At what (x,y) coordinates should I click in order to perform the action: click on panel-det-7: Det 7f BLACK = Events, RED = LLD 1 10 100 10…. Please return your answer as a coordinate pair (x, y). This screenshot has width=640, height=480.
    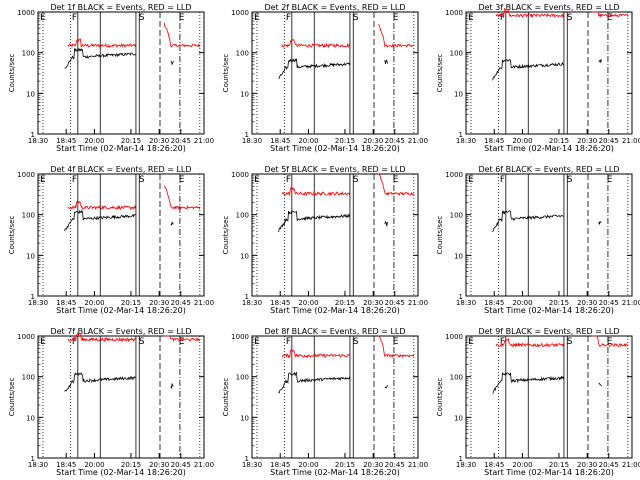
    Looking at the image, I should click on (111, 402).